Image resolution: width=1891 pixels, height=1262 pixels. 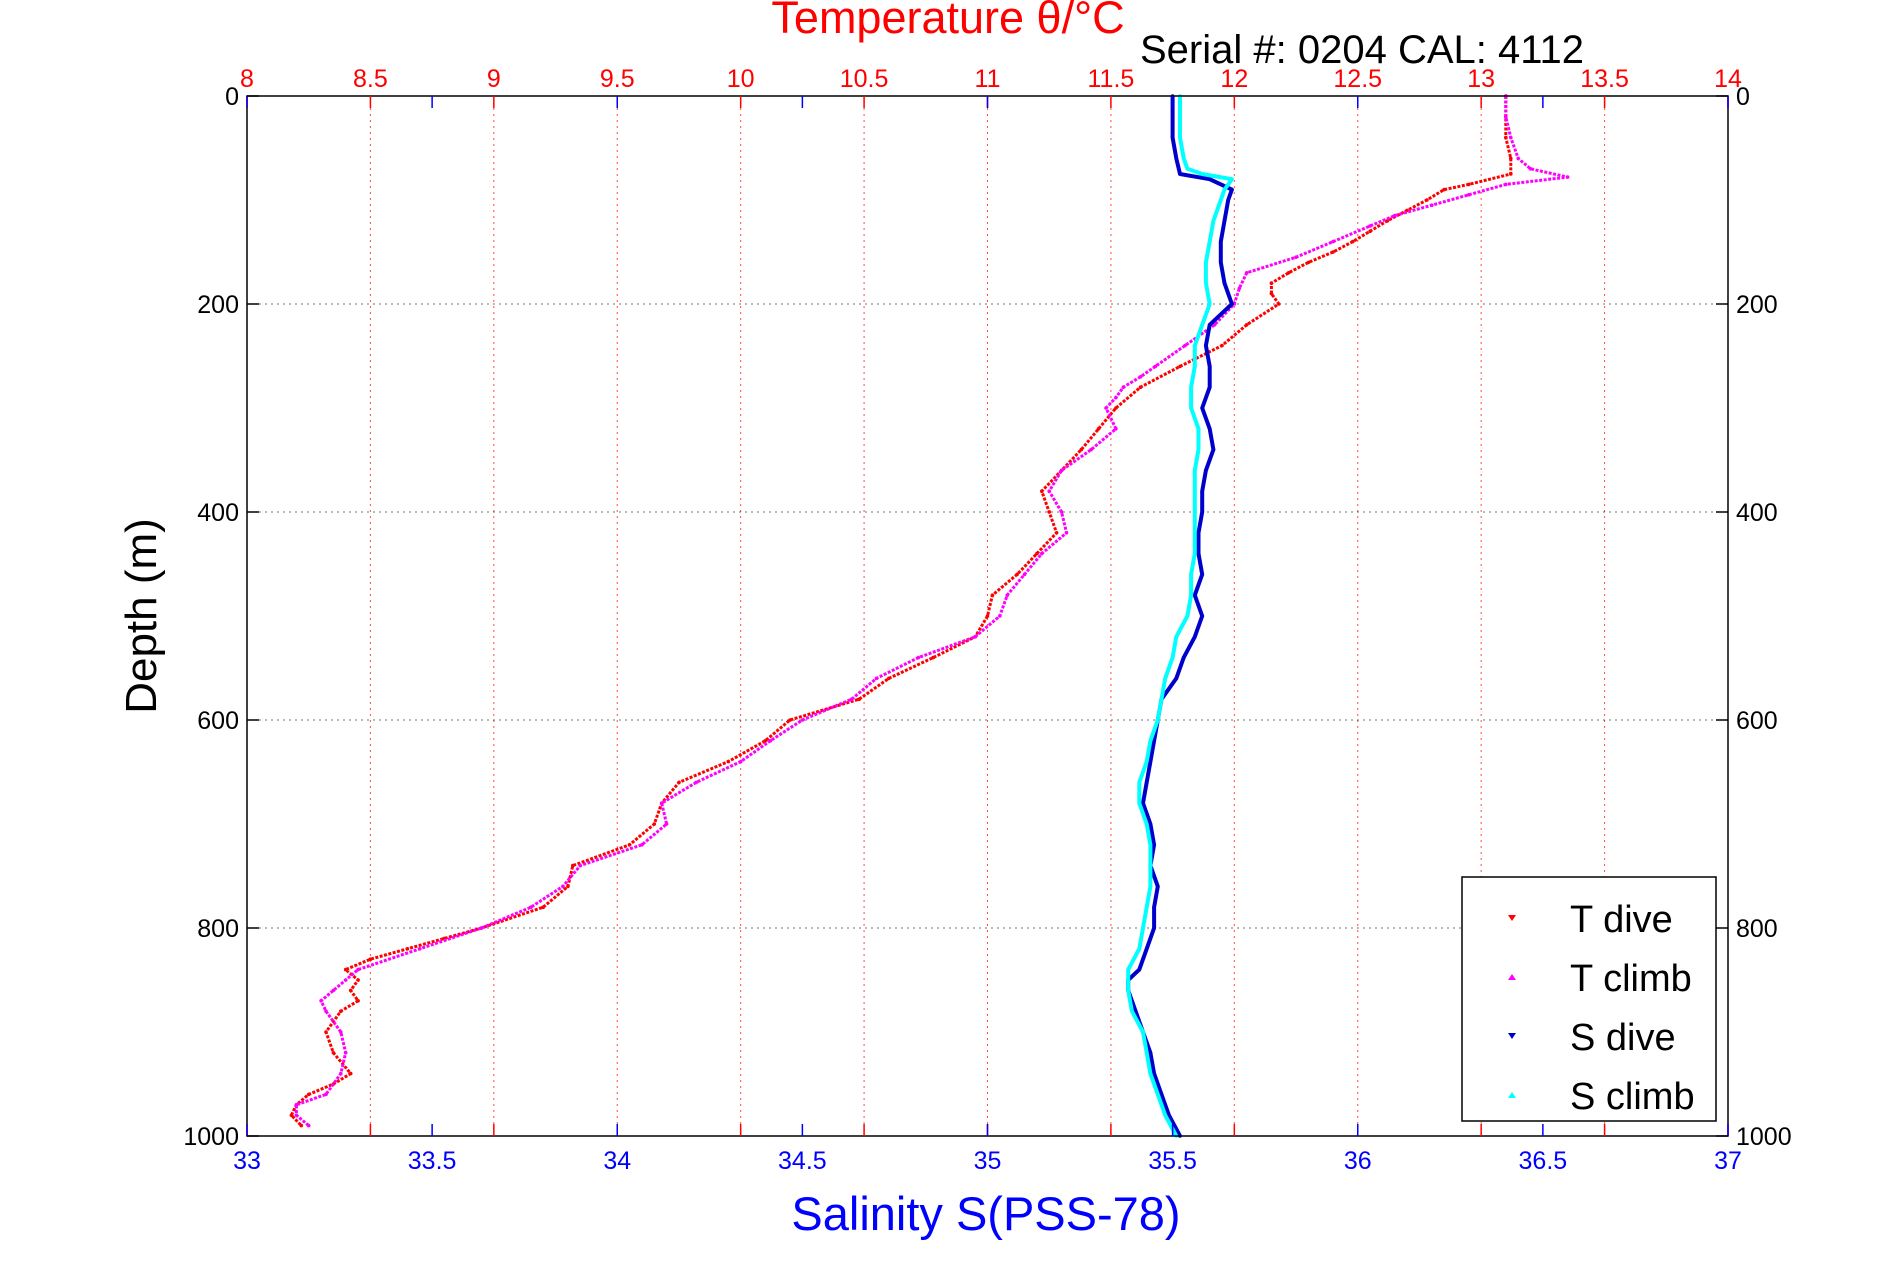 What do you see at coordinates (1728, 1161) in the screenshot?
I see `tick-label-salinity: 37` at bounding box center [1728, 1161].